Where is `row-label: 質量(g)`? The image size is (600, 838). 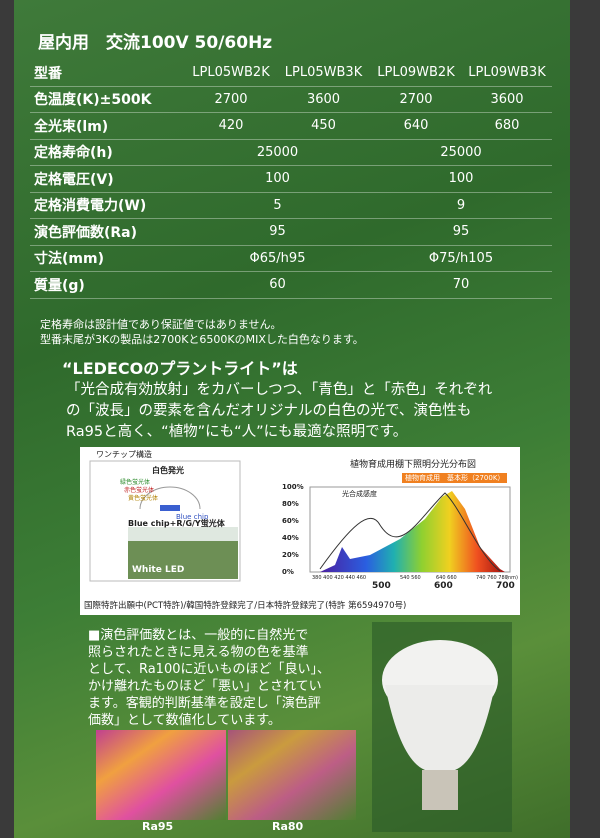 row-label: 質量(g) is located at coordinates (107, 285).